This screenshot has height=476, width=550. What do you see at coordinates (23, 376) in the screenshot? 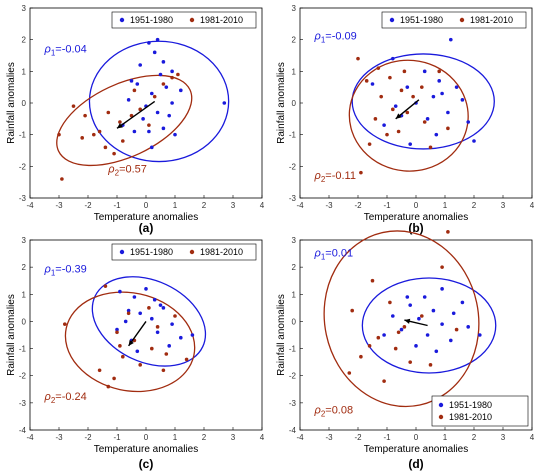
I see `y-tick-label: -2` at bounding box center [23, 376].